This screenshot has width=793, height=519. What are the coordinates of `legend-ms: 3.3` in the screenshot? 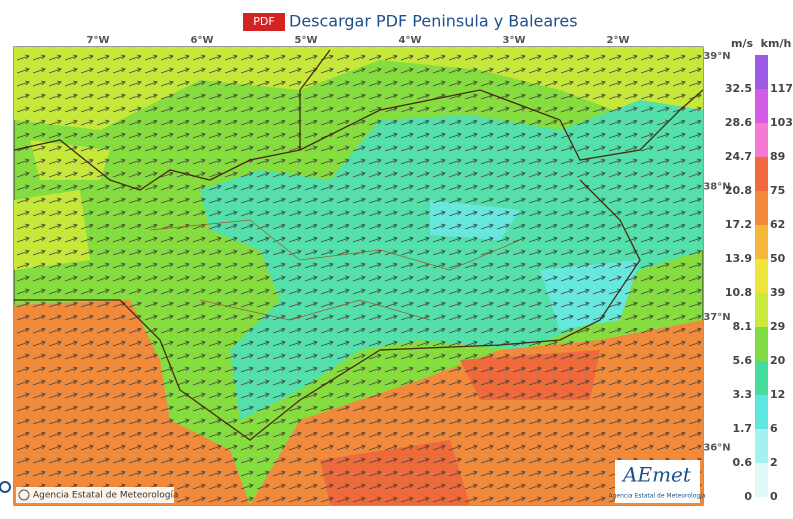 It's located at (743, 394).